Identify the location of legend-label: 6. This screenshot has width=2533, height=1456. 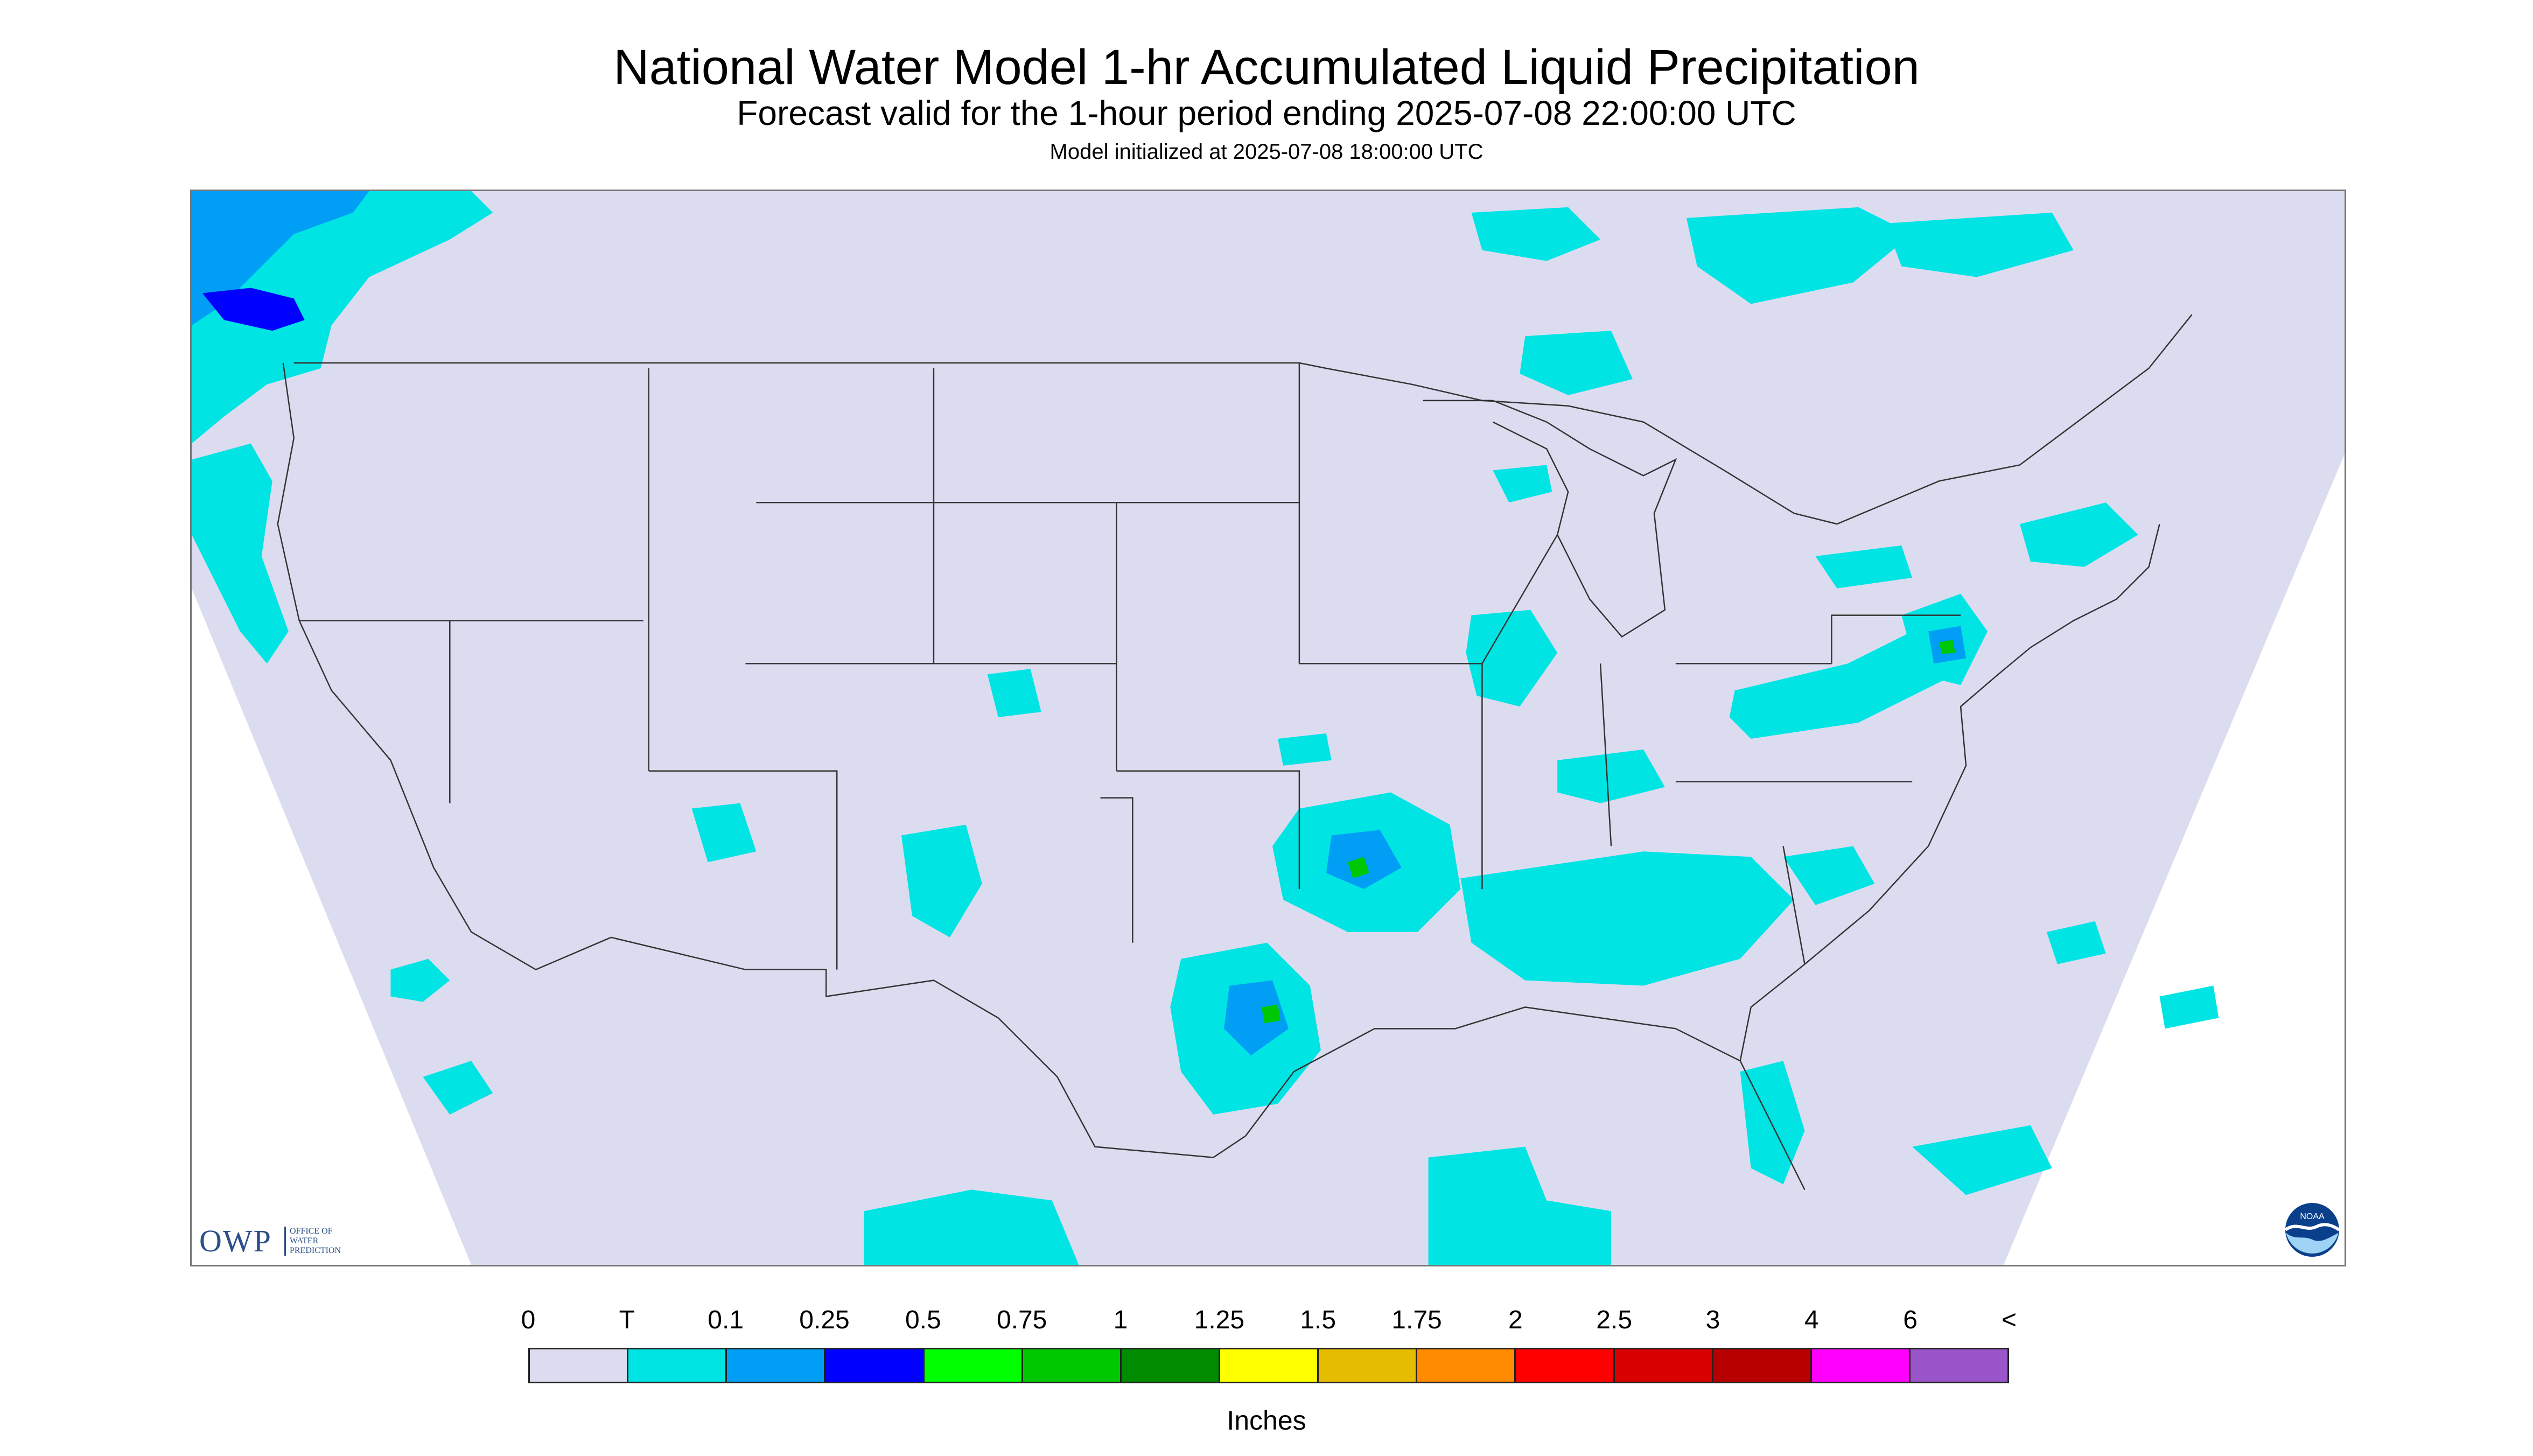
(1911, 1320).